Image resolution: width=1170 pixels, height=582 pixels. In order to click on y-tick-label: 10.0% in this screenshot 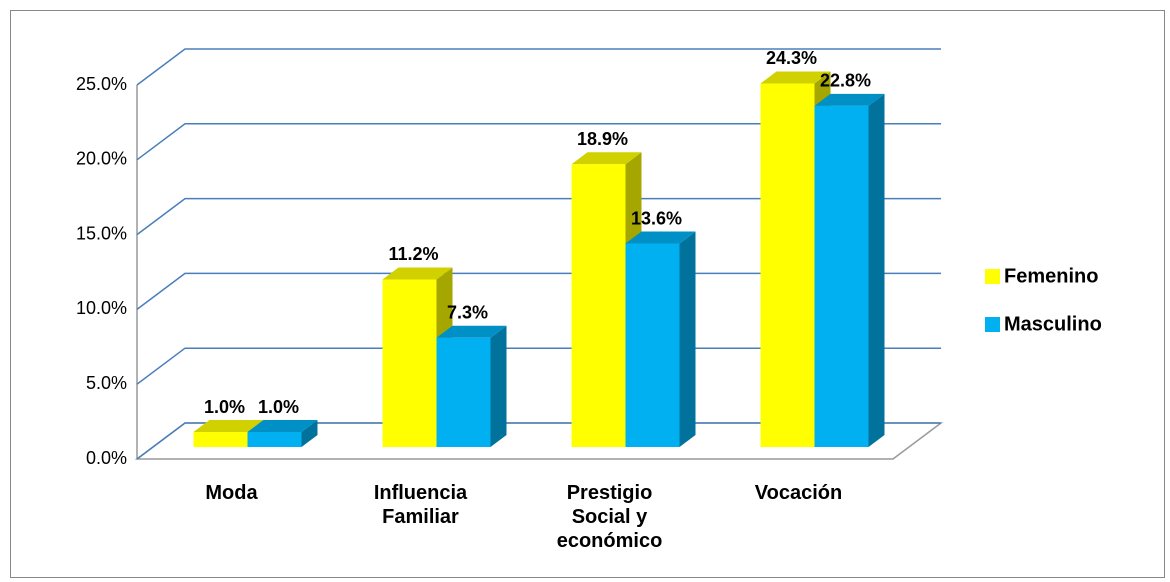, I will do `click(101, 308)`.